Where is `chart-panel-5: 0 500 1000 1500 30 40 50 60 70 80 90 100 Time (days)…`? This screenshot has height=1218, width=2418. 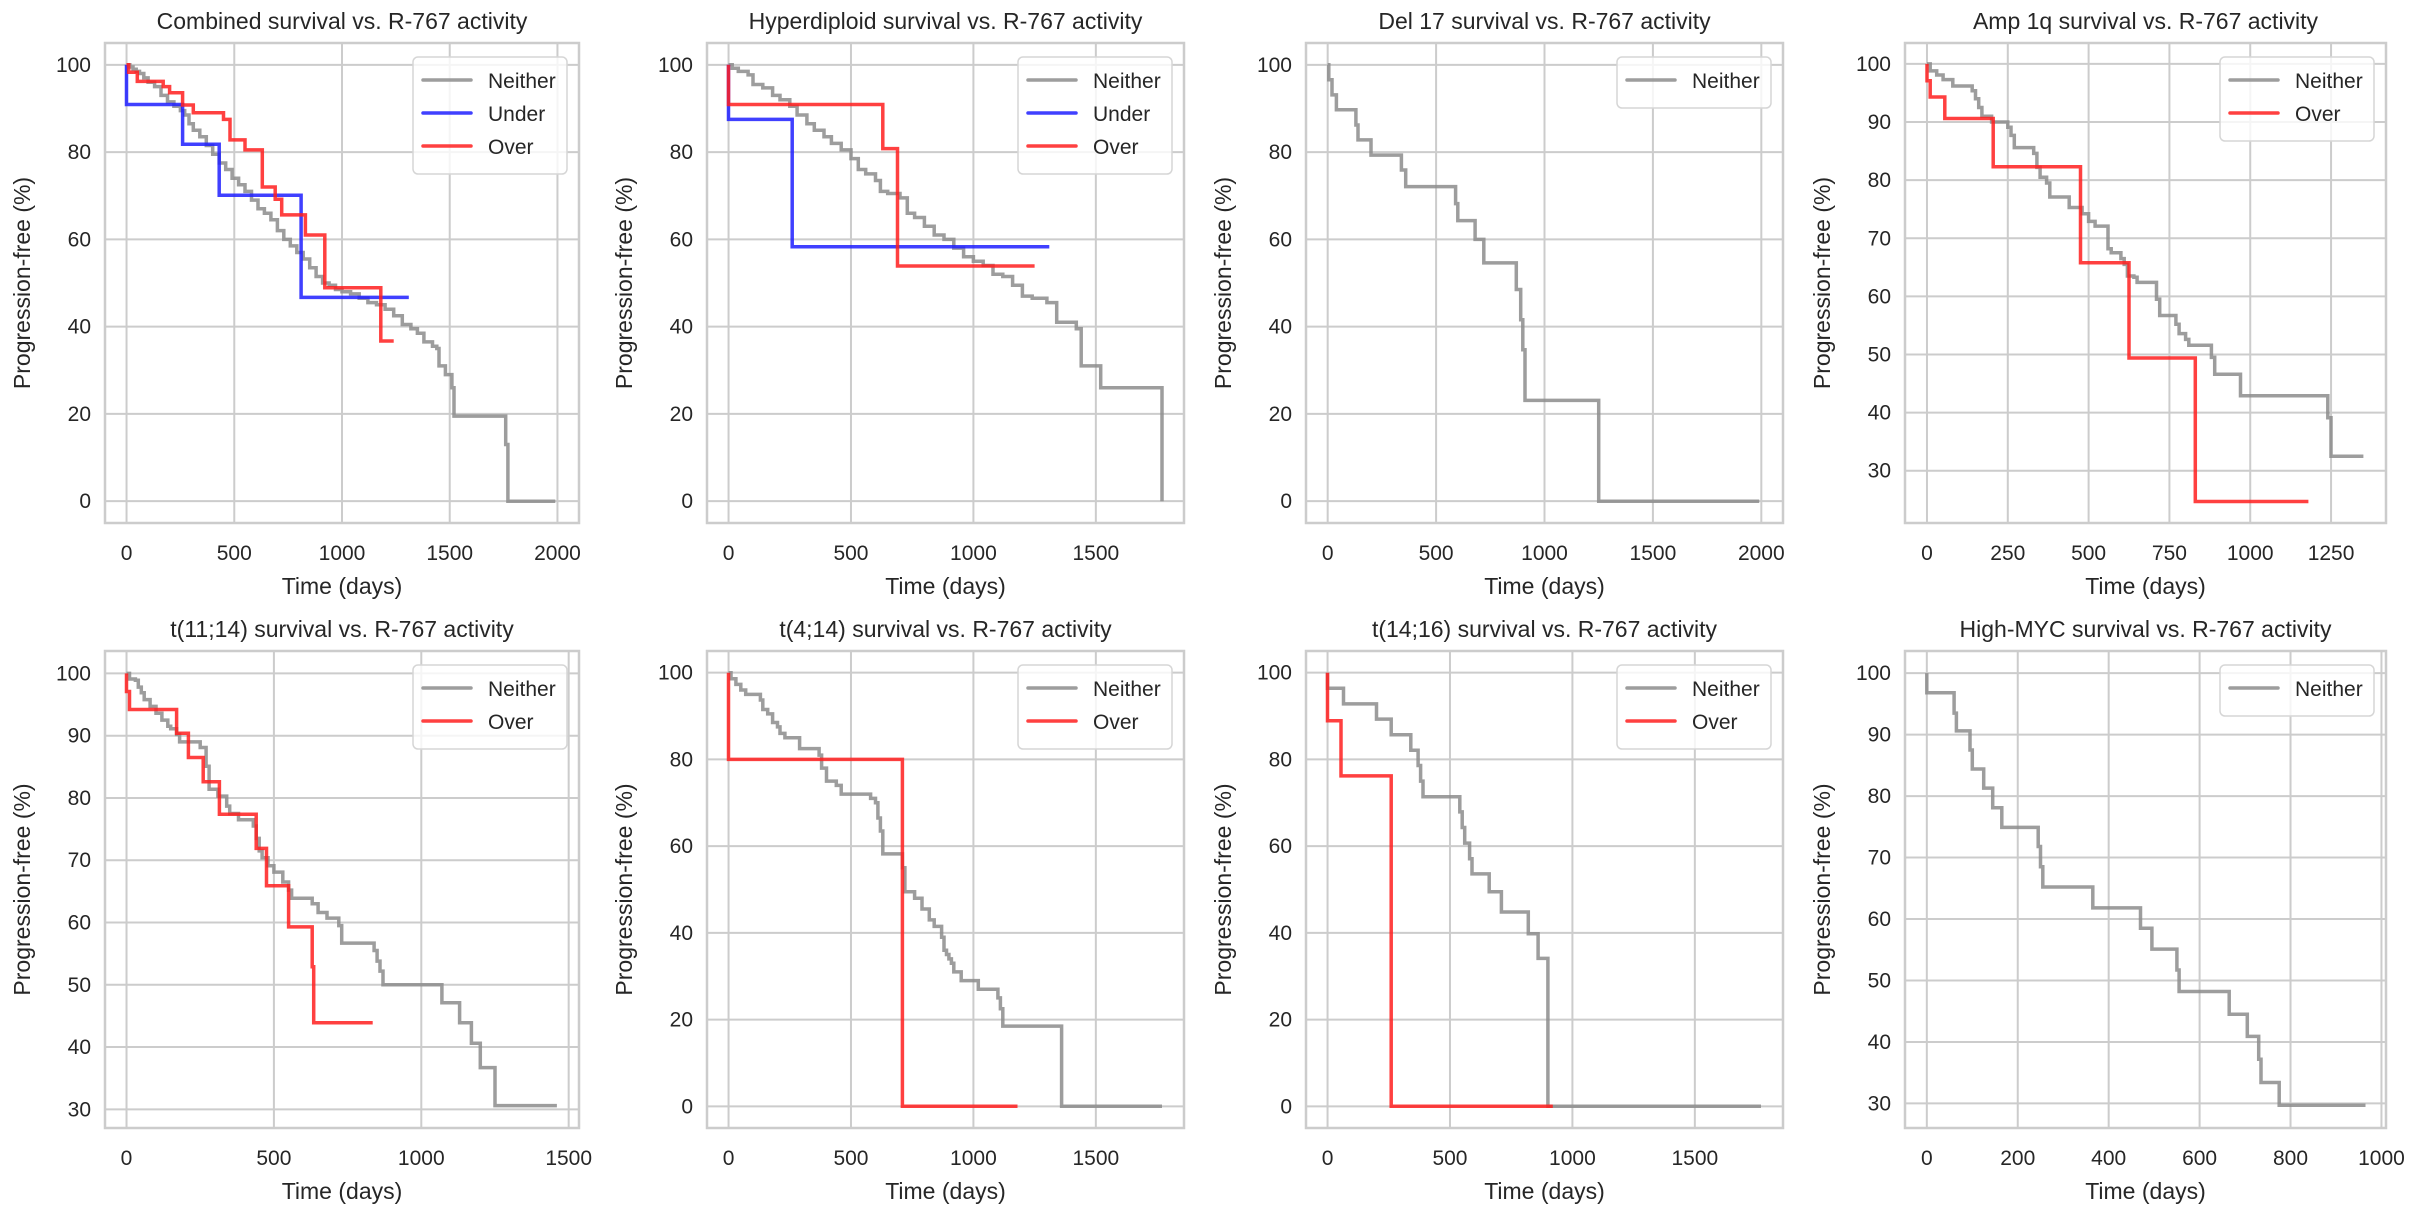
chart-panel-5: 0 500 1000 1500 30 40 50 60 70 80 90 100 Time (days)… is located at coordinates (300, 910).